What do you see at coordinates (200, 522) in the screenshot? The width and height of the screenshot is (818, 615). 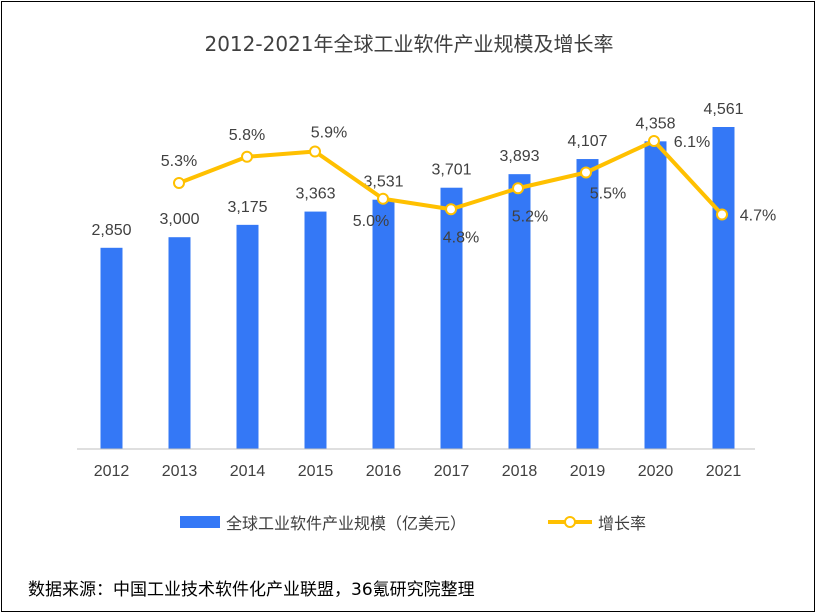 I see `legend-swatch-bar` at bounding box center [200, 522].